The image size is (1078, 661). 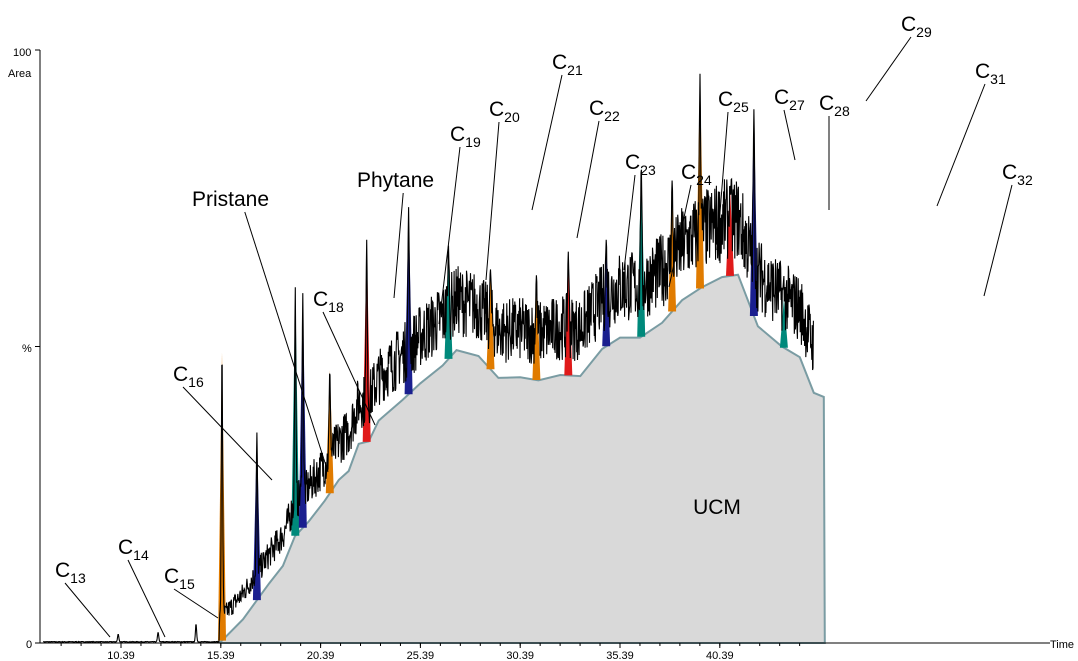 What do you see at coordinates (421, 655) in the screenshot?
I see `x-tick-label: 25.39` at bounding box center [421, 655].